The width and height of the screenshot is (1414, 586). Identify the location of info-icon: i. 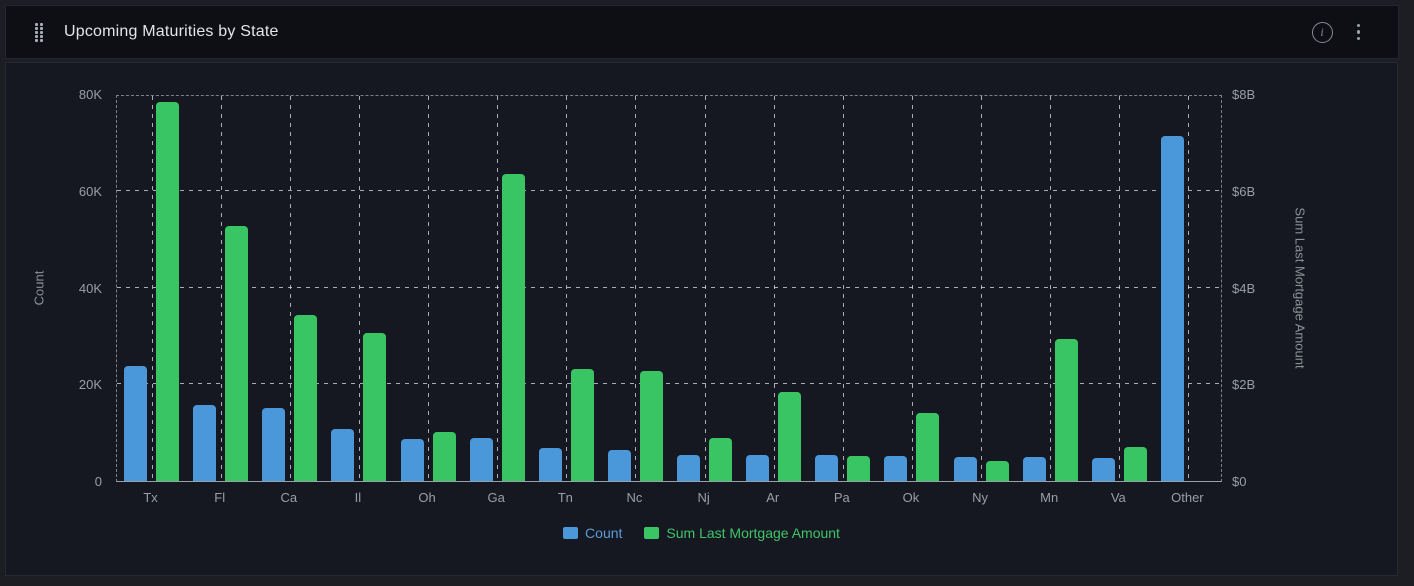
(1322, 32).